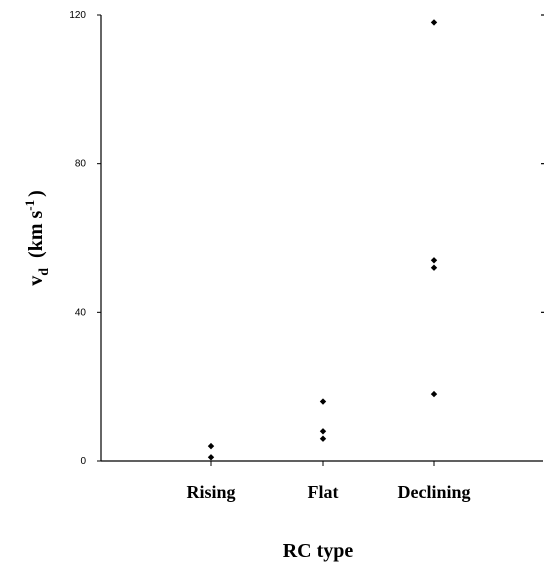  What do you see at coordinates (81, 164) in the screenshot?
I see `y-tick-label: 80` at bounding box center [81, 164].